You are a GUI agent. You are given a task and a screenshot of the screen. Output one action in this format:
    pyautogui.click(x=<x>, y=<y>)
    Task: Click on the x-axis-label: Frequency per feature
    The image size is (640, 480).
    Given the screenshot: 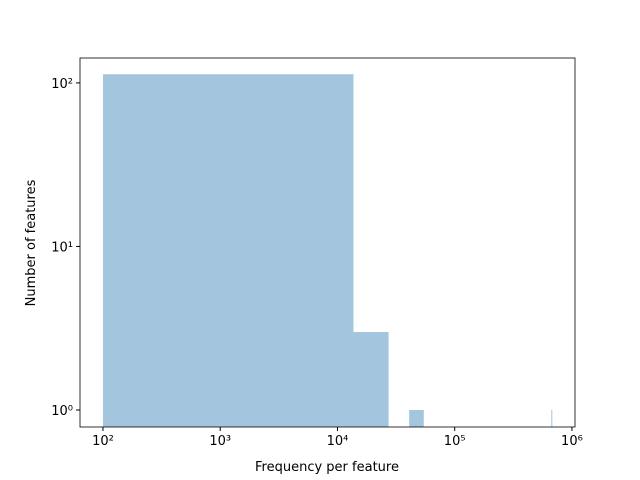 What is the action you would take?
    pyautogui.click(x=327, y=467)
    